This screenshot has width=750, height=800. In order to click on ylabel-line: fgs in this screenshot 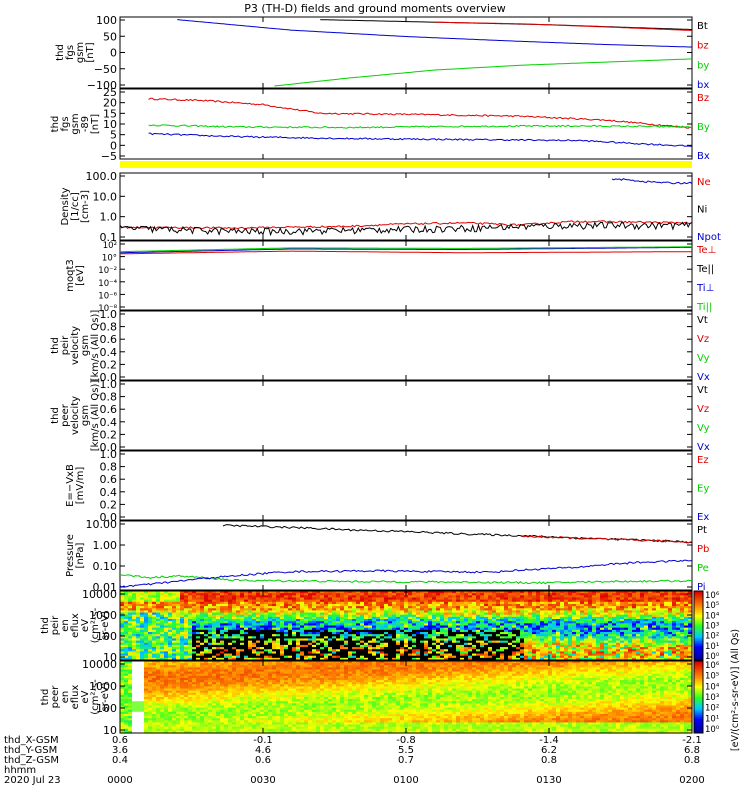, I will do `click(65, 123)`.